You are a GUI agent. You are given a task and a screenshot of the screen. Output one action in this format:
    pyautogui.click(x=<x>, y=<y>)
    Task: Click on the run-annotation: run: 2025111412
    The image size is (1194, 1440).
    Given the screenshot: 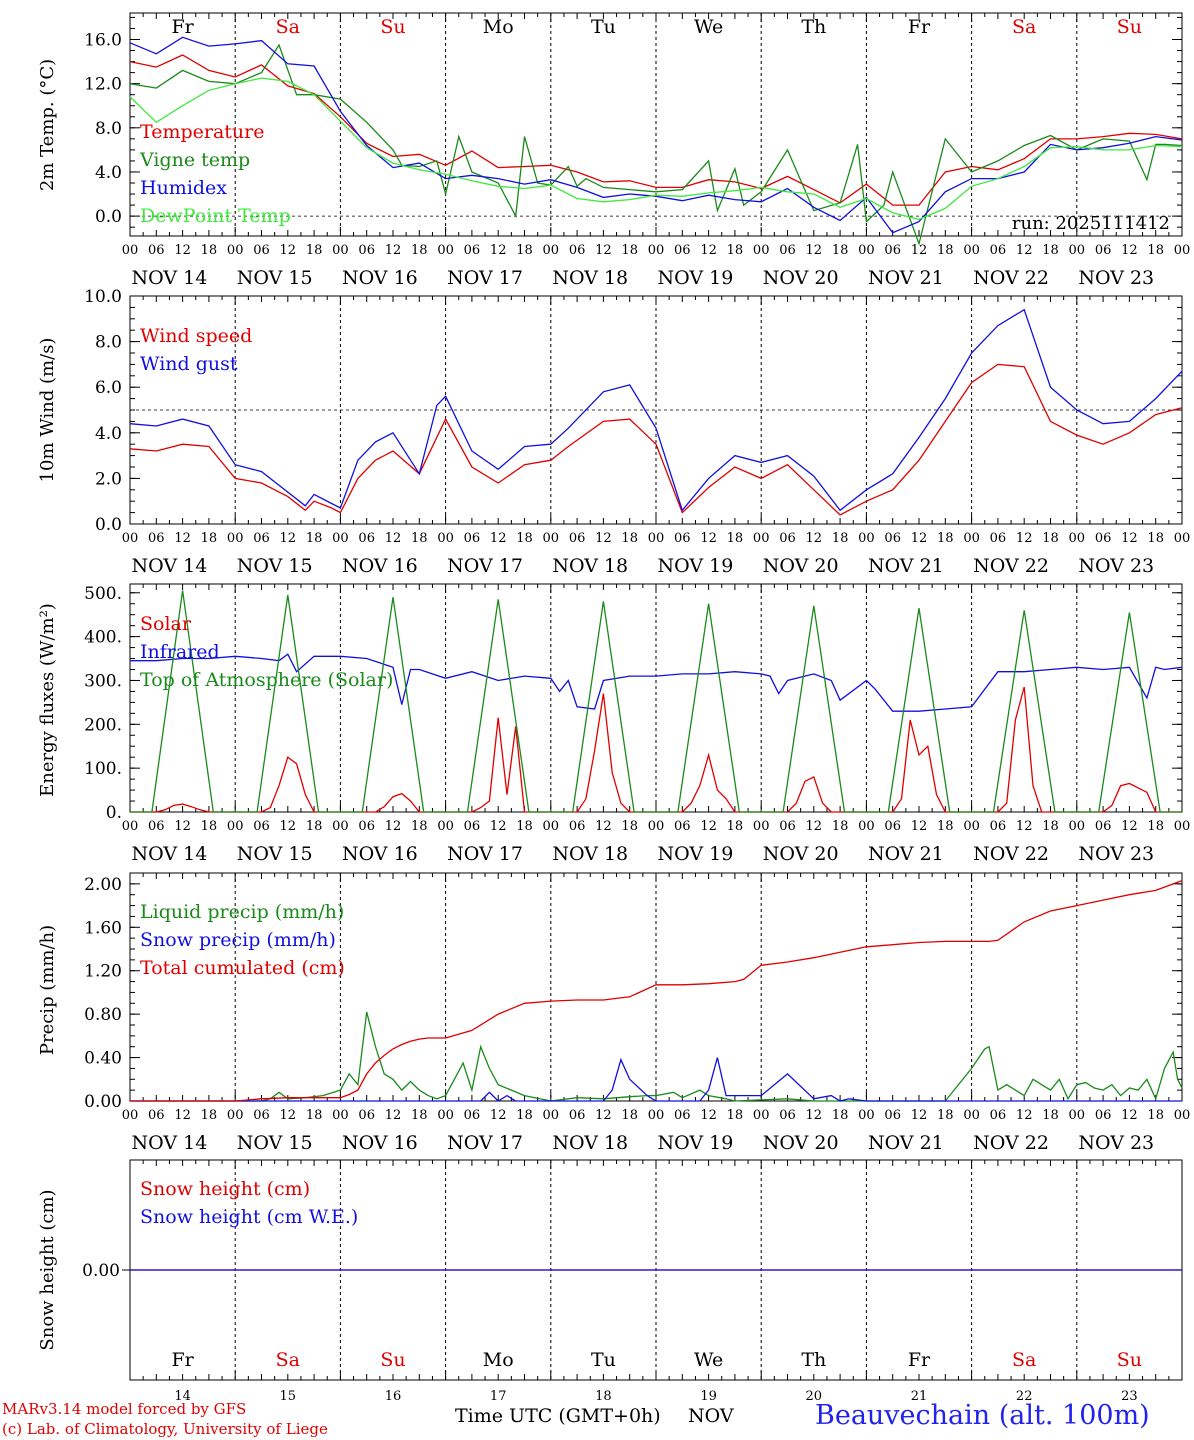 What is the action you would take?
    pyautogui.click(x=1091, y=223)
    